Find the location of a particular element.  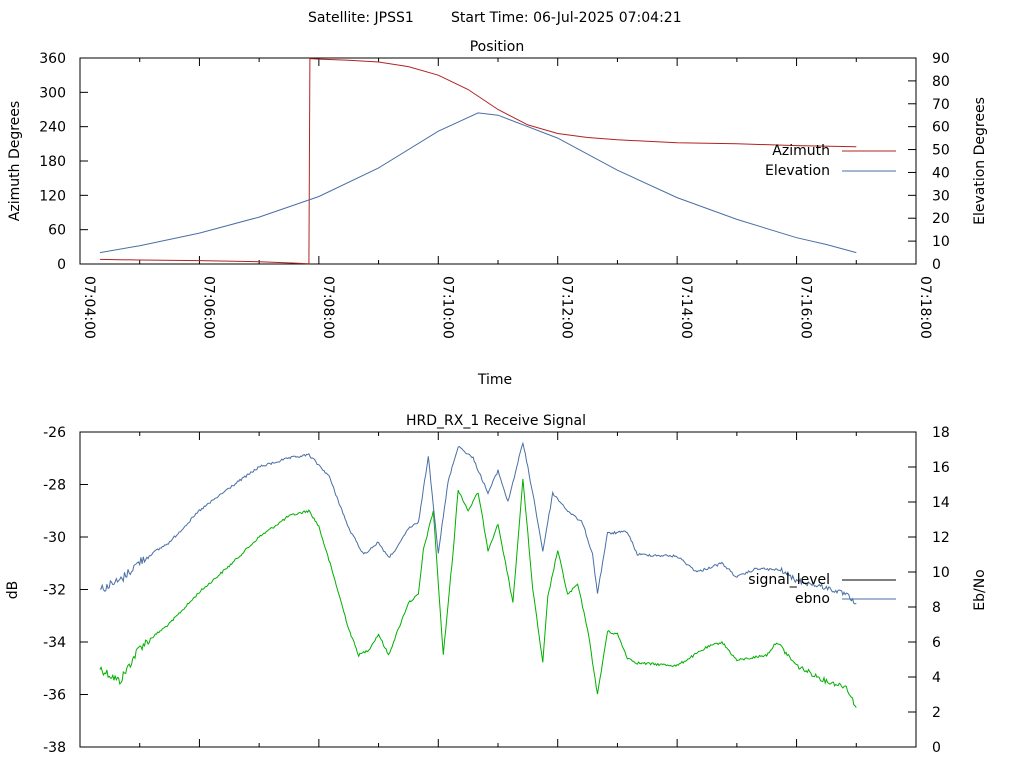

y2-tick-label: 6 is located at coordinates (936, 643).